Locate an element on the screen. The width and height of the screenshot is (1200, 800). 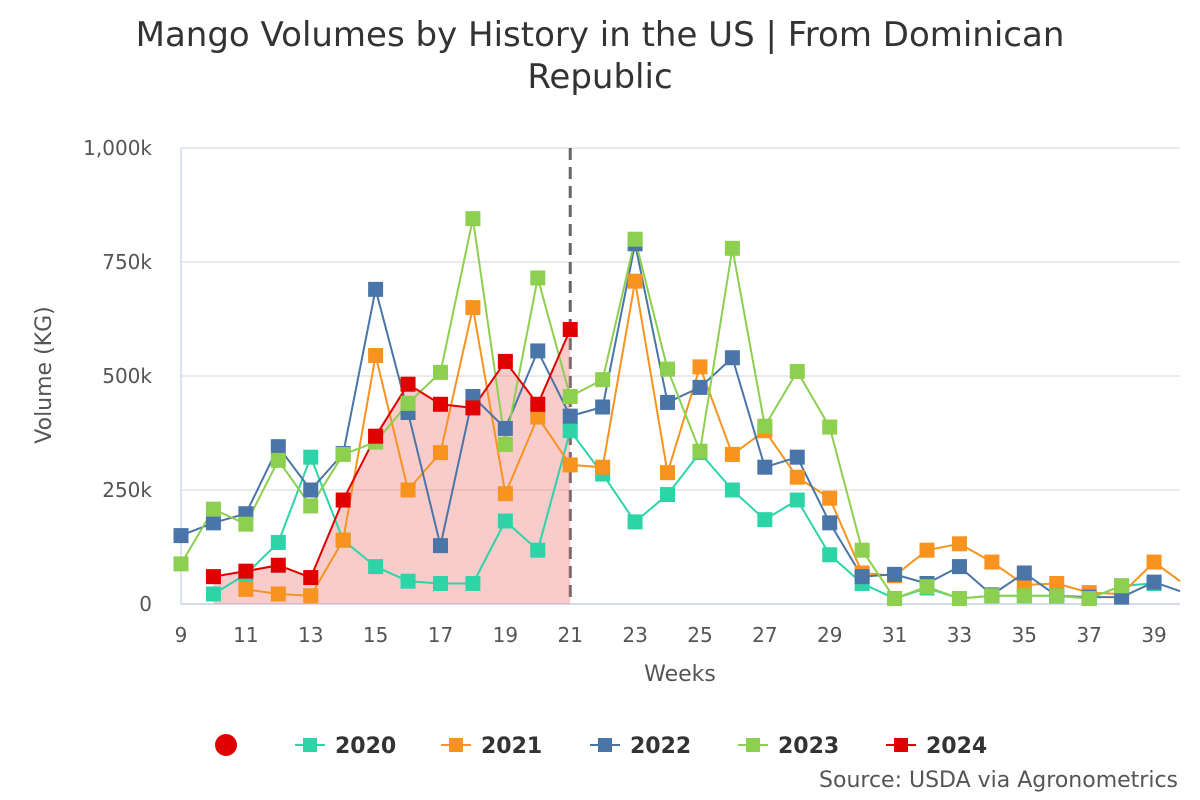
legend-item-2021: 2021 is located at coordinates (491, 746).